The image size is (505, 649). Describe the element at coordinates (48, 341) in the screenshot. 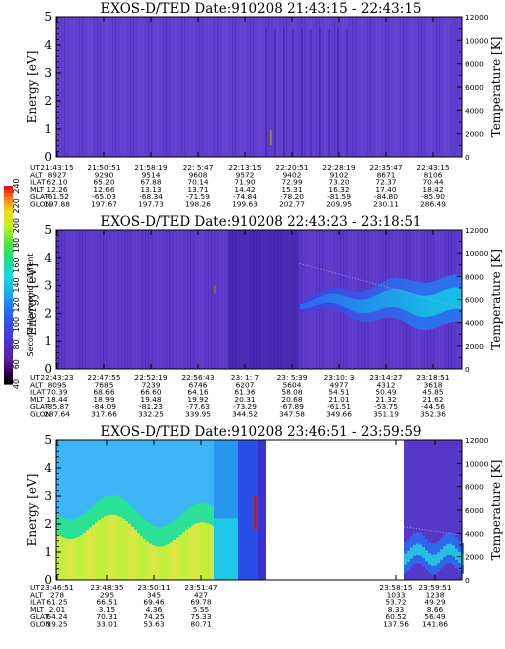

I see `energy-tick-label: 1` at that location.